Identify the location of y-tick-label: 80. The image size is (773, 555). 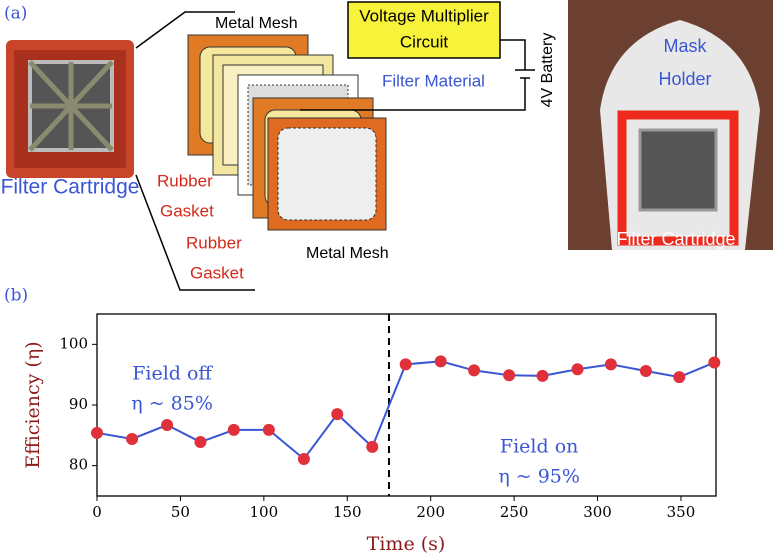
(78, 465).